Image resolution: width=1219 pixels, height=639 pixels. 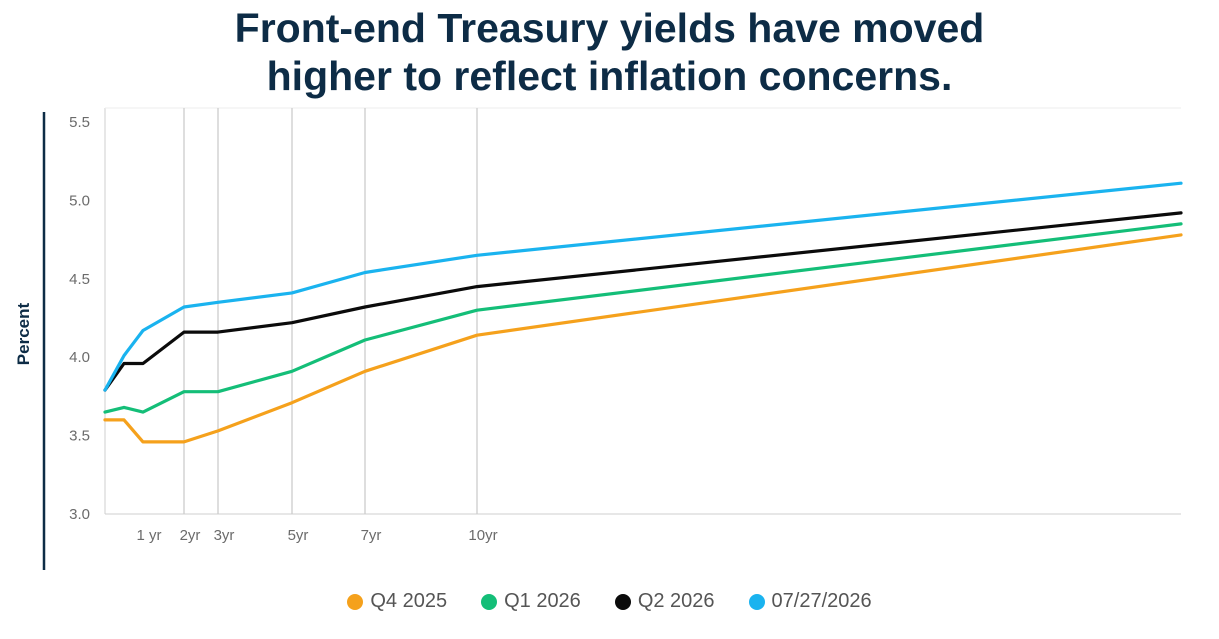 I want to click on legend-label: Q2 2026, so click(x=676, y=601).